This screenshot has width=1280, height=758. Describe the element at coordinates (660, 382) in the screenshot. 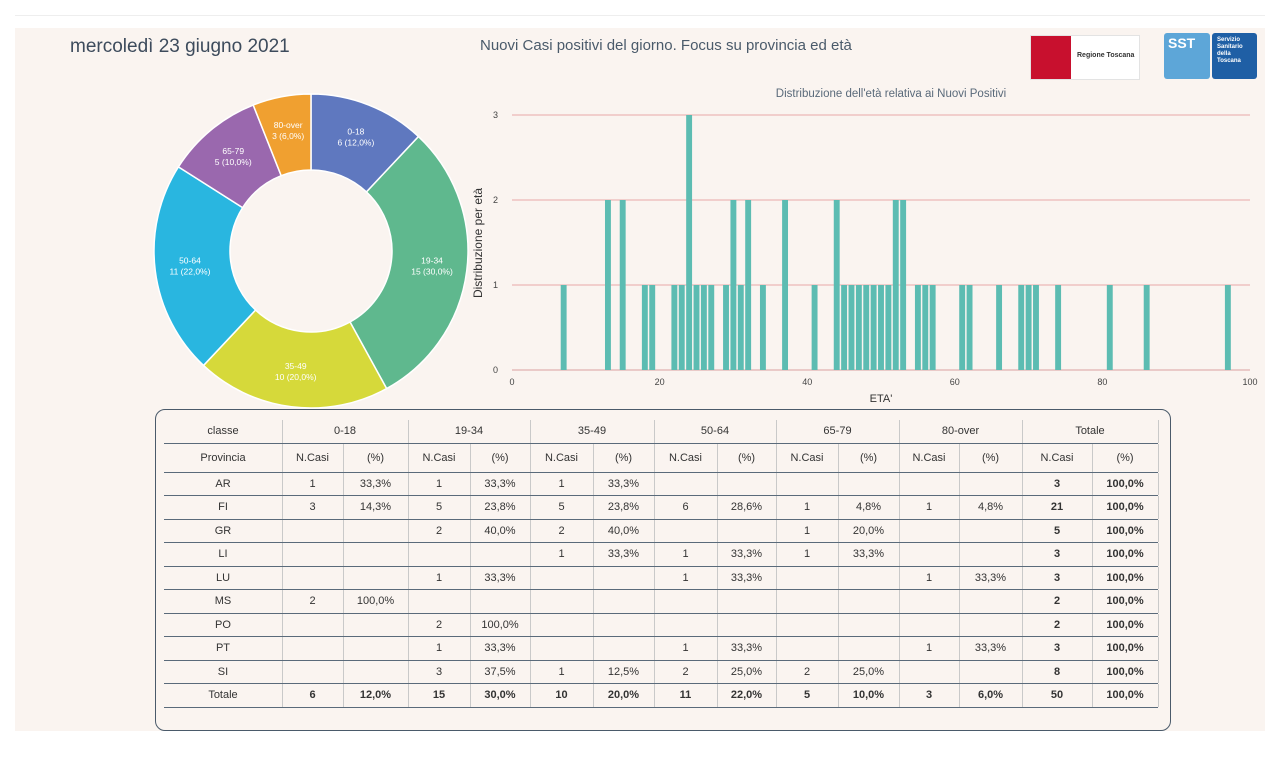

I see `x-tick-label: 20` at that location.